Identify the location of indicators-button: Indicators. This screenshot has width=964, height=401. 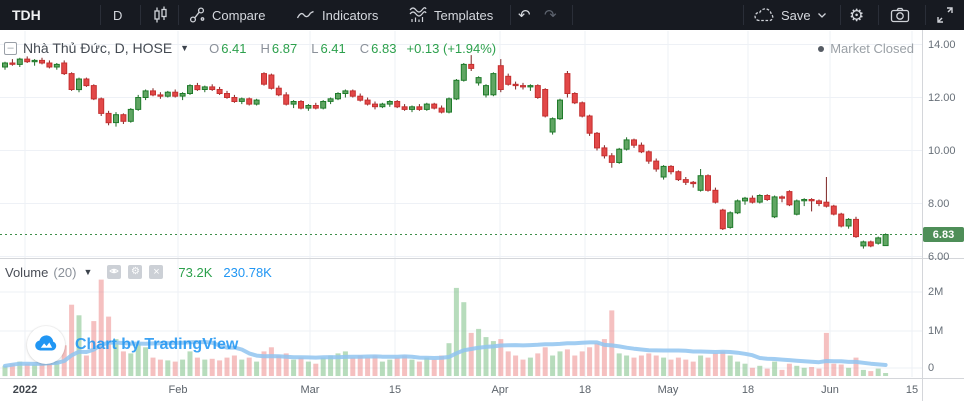
(337, 15).